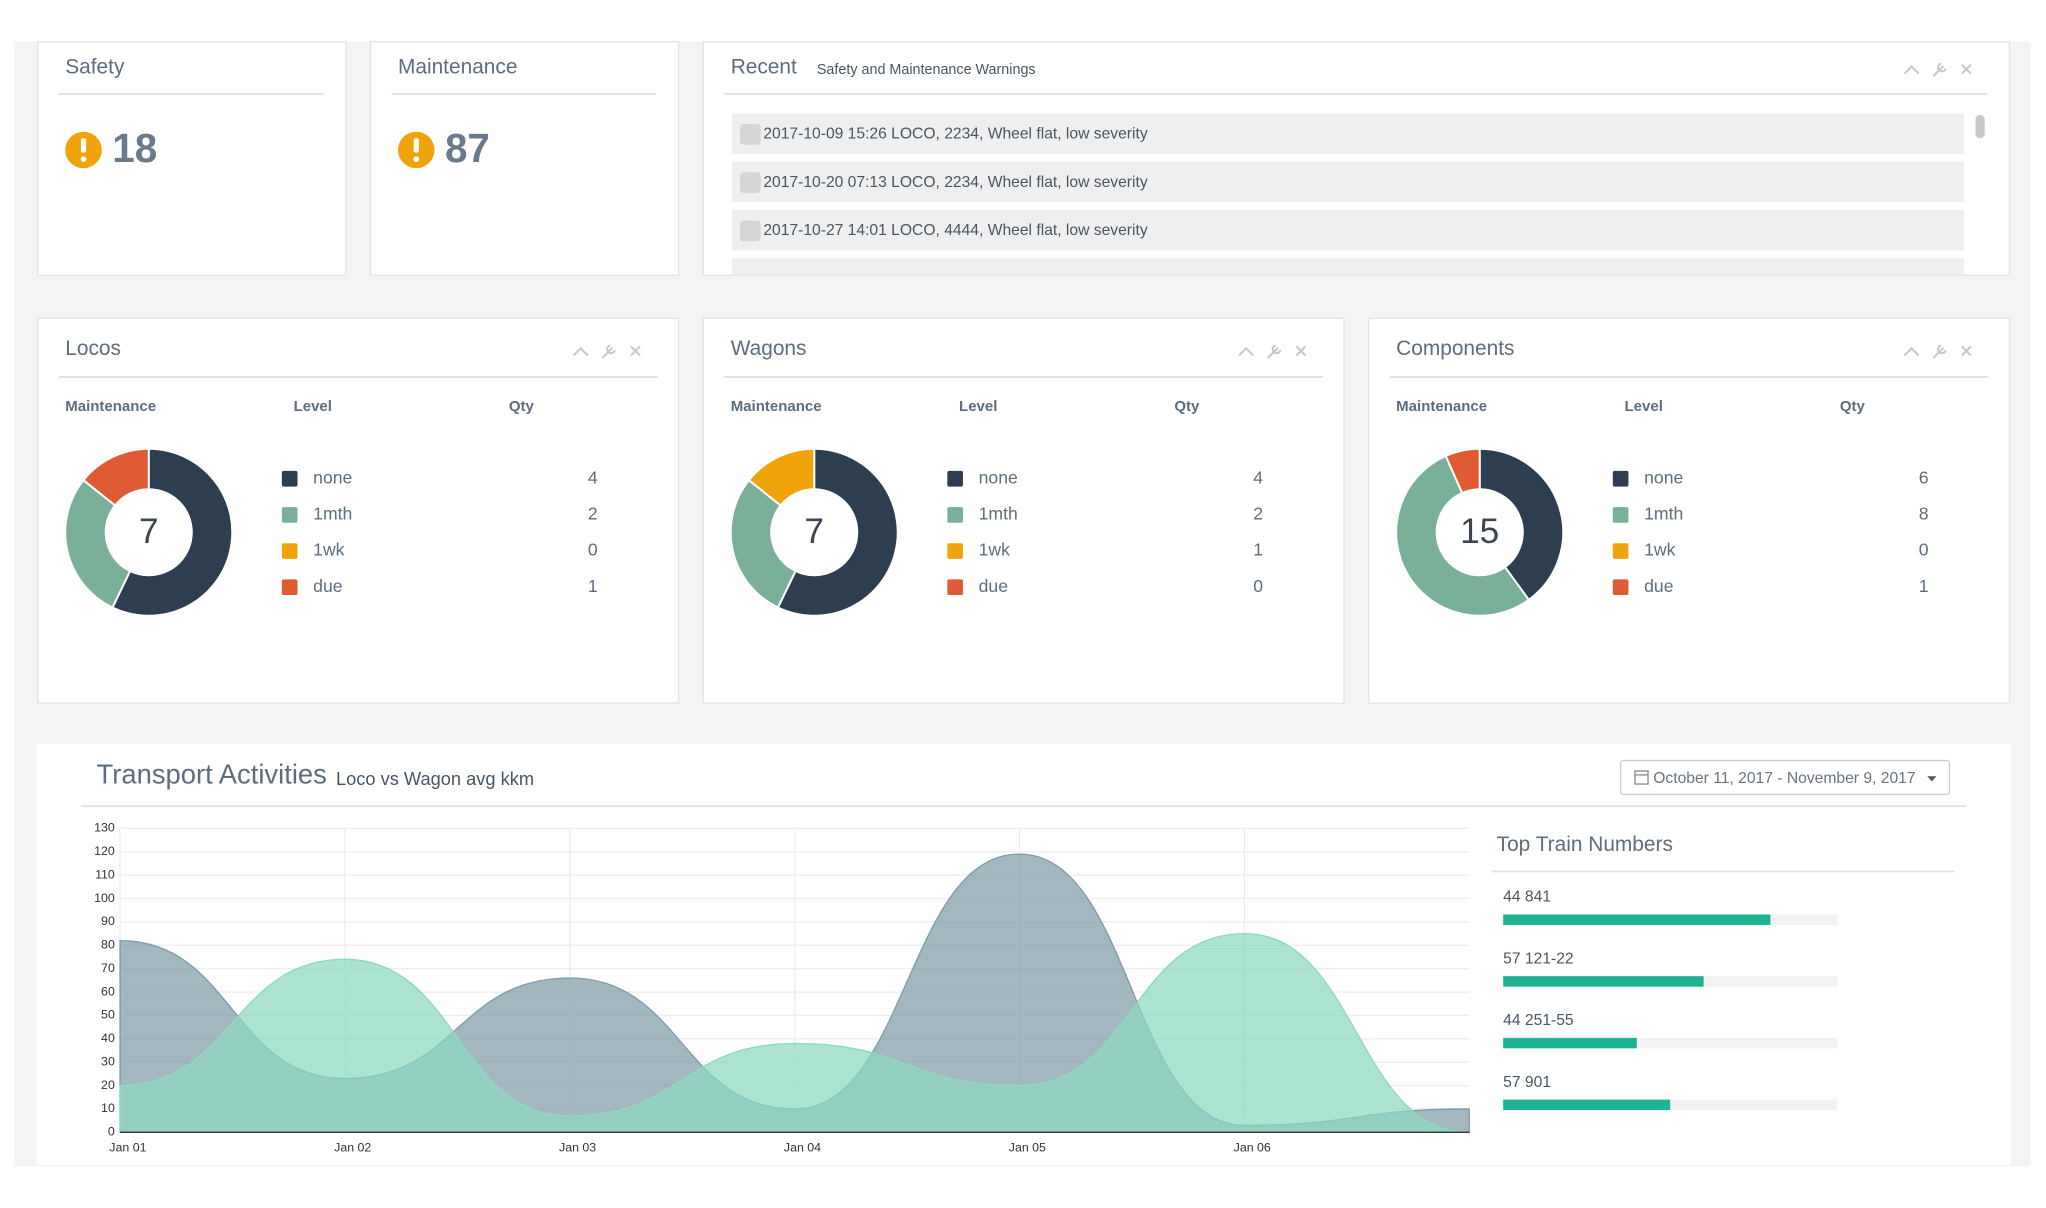 The width and height of the screenshot is (2046, 1208). I want to click on y-tick-label: 90, so click(108, 921).